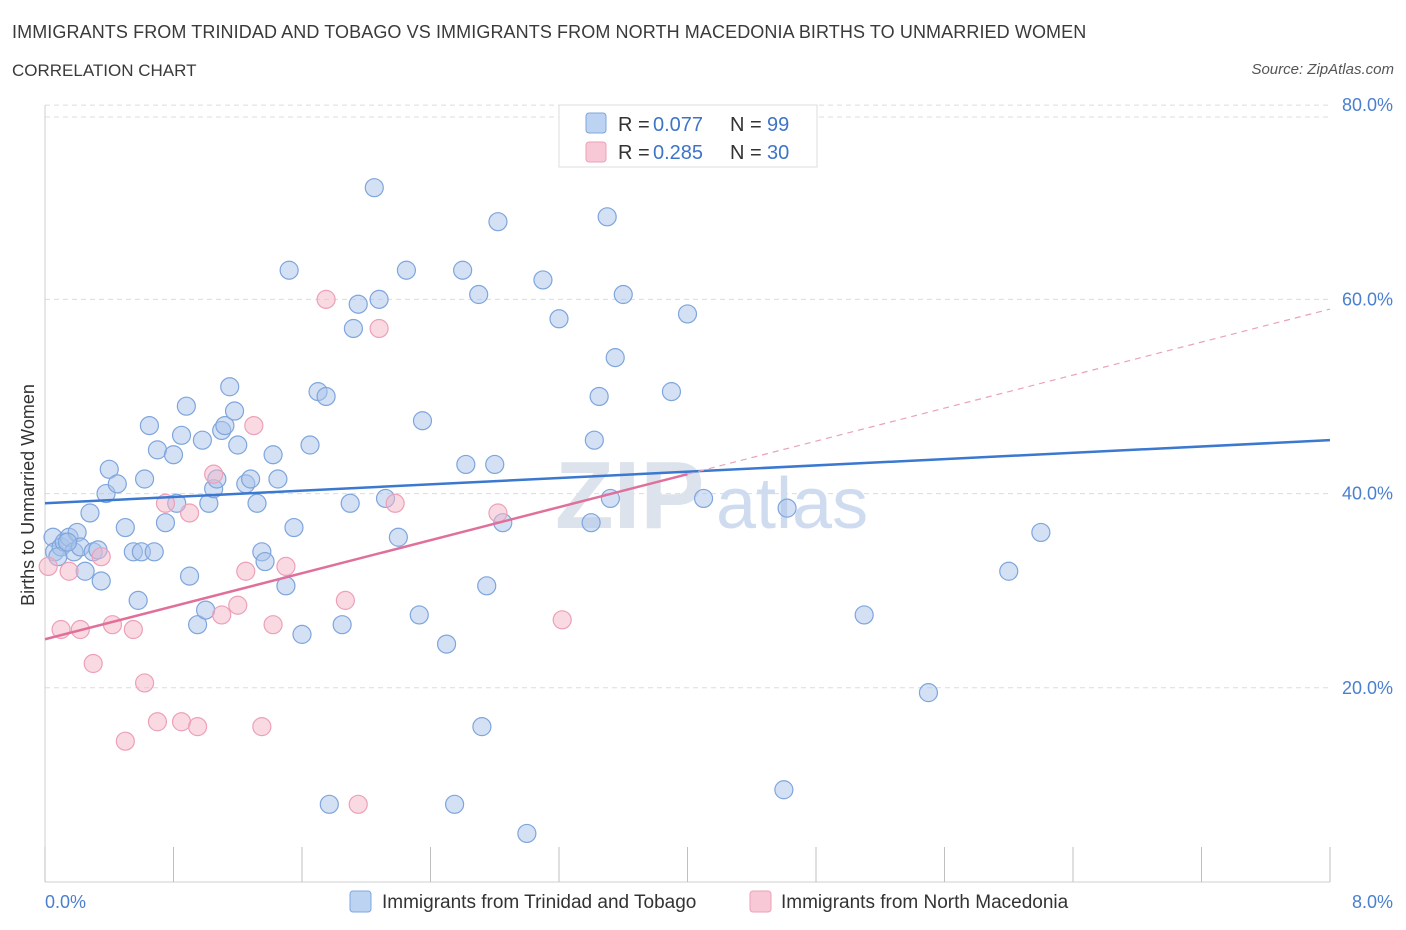  Describe the element at coordinates (778, 125) in the screenshot. I see `legend-n-value-1: 99` at that location.